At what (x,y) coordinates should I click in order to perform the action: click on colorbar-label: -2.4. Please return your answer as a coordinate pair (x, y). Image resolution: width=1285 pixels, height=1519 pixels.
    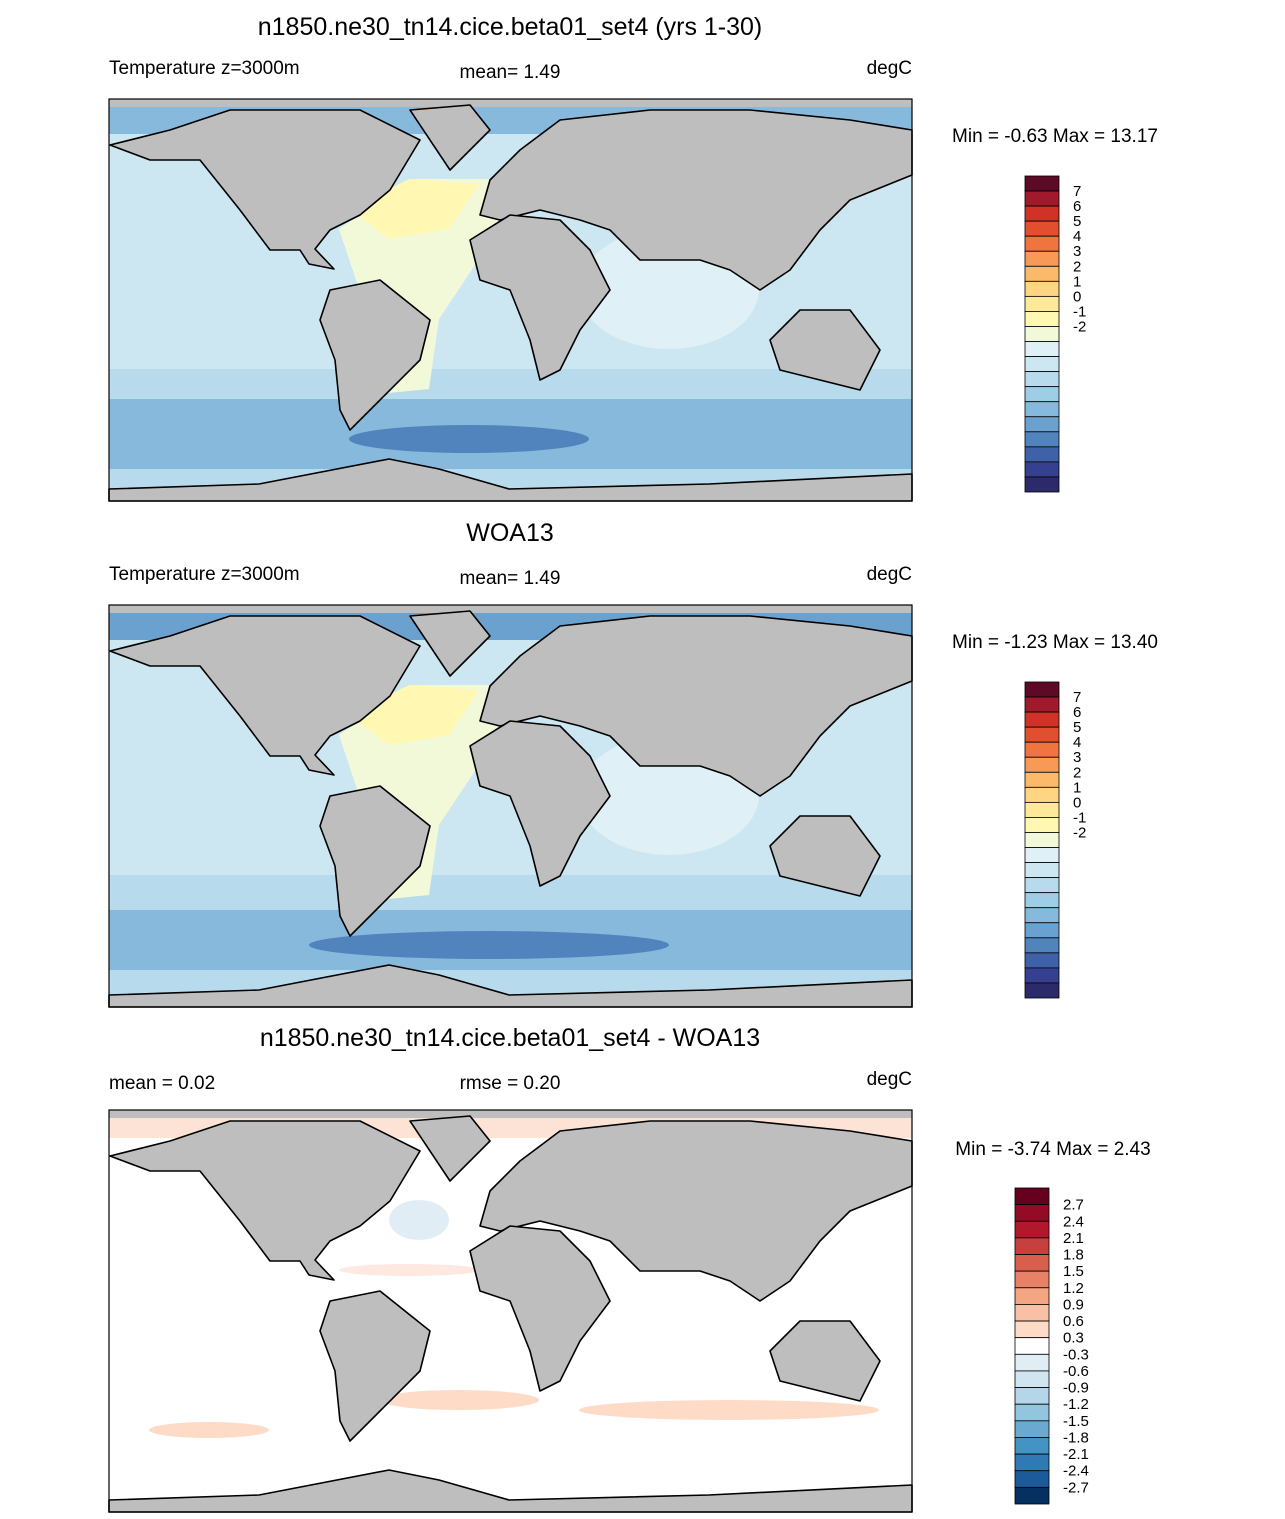
    Looking at the image, I should click on (1076, 1471).